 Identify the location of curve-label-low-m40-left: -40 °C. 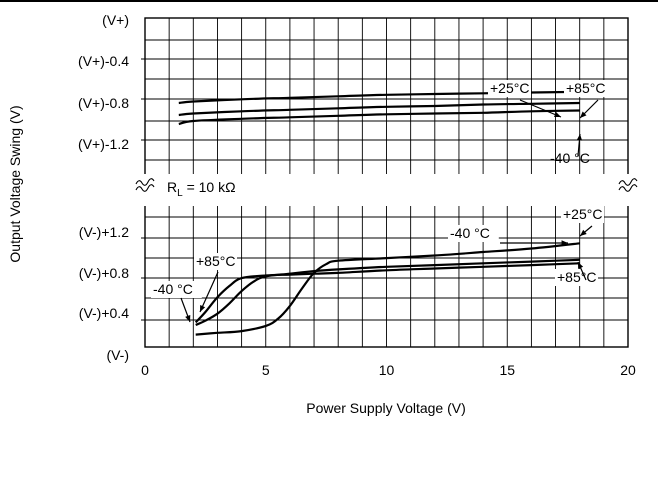
(173, 289).